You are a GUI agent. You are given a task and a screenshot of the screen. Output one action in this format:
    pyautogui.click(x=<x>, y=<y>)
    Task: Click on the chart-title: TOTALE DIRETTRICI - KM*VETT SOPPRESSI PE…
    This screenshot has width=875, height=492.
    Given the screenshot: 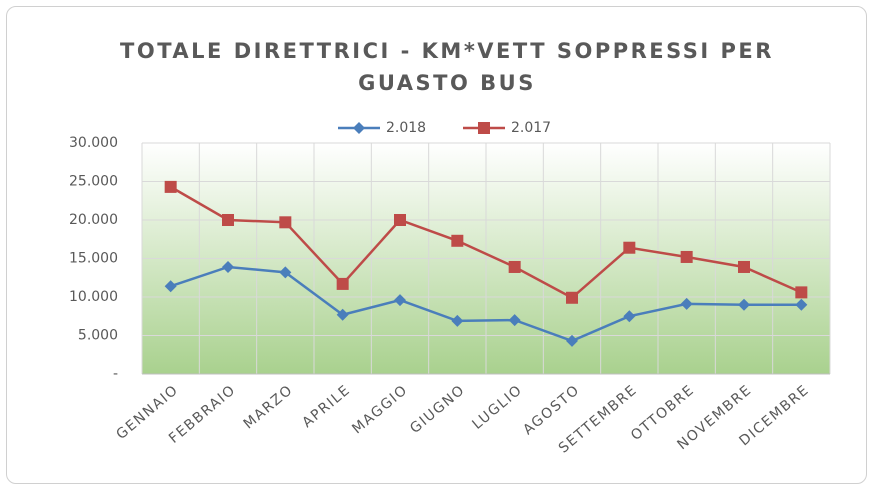 What is the action you would take?
    pyautogui.click(x=447, y=67)
    